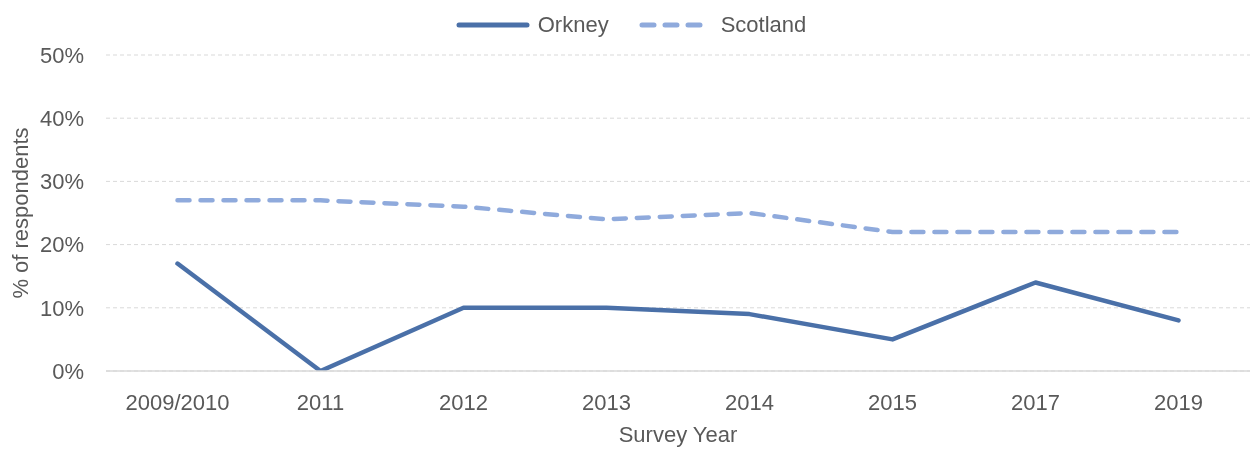 The width and height of the screenshot is (1250, 449). What do you see at coordinates (177, 402) in the screenshot?
I see `x-tick-label: 2009/2010` at bounding box center [177, 402].